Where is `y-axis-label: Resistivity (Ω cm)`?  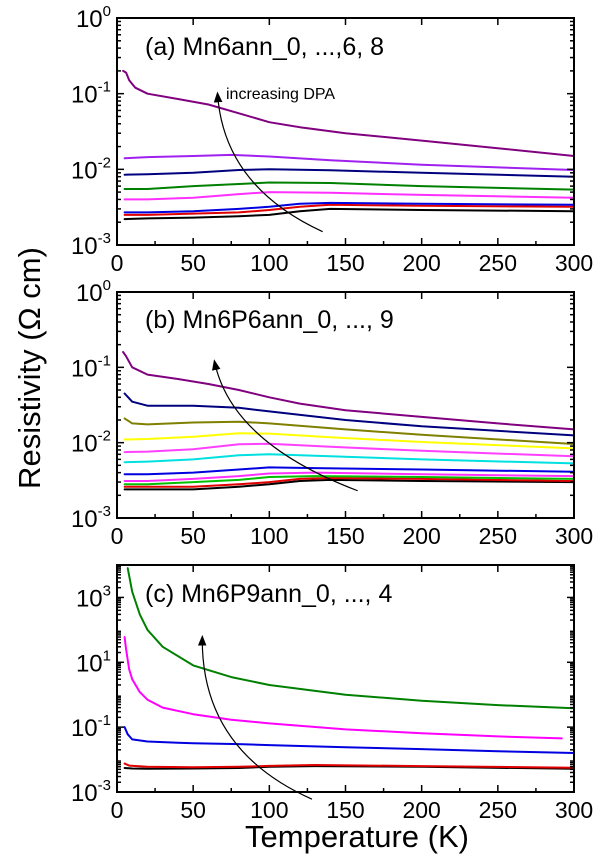
y-axis-label: Resistivity (Ω cm) is located at coordinates (29, 368).